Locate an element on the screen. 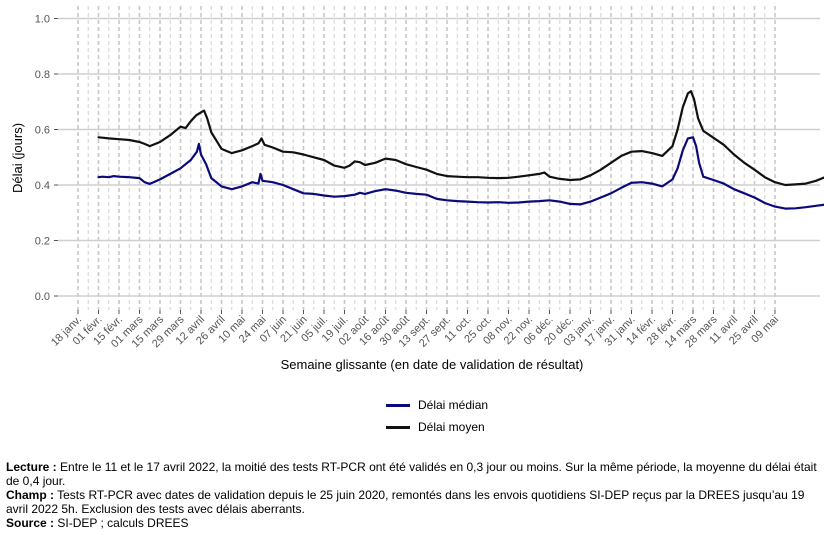  y-tick-label: 1.0 is located at coordinates (42, 20).